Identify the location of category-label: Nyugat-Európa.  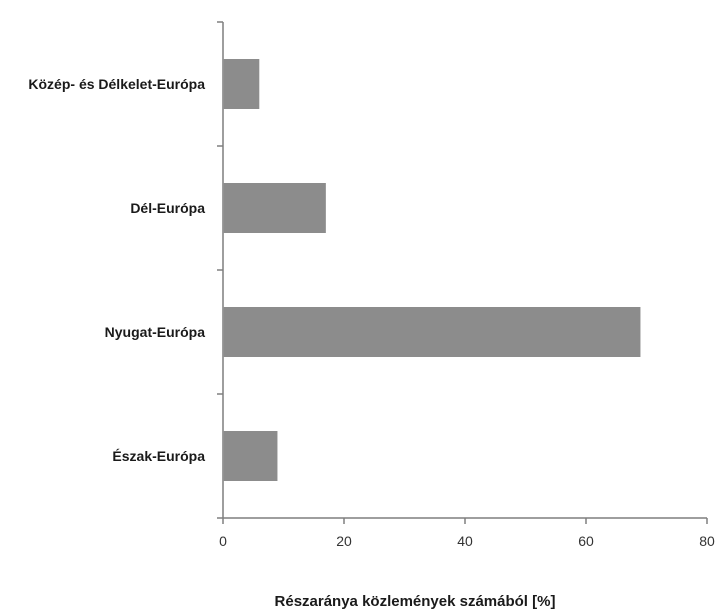
(155, 332).